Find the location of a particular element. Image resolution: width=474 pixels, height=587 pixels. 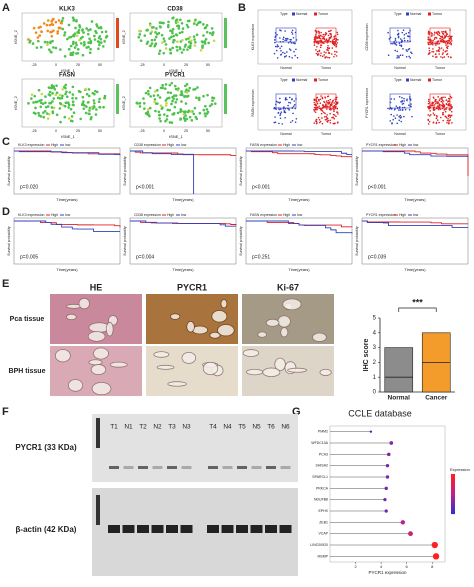

chart-title: CCLE database is located at coordinates (380, 413).